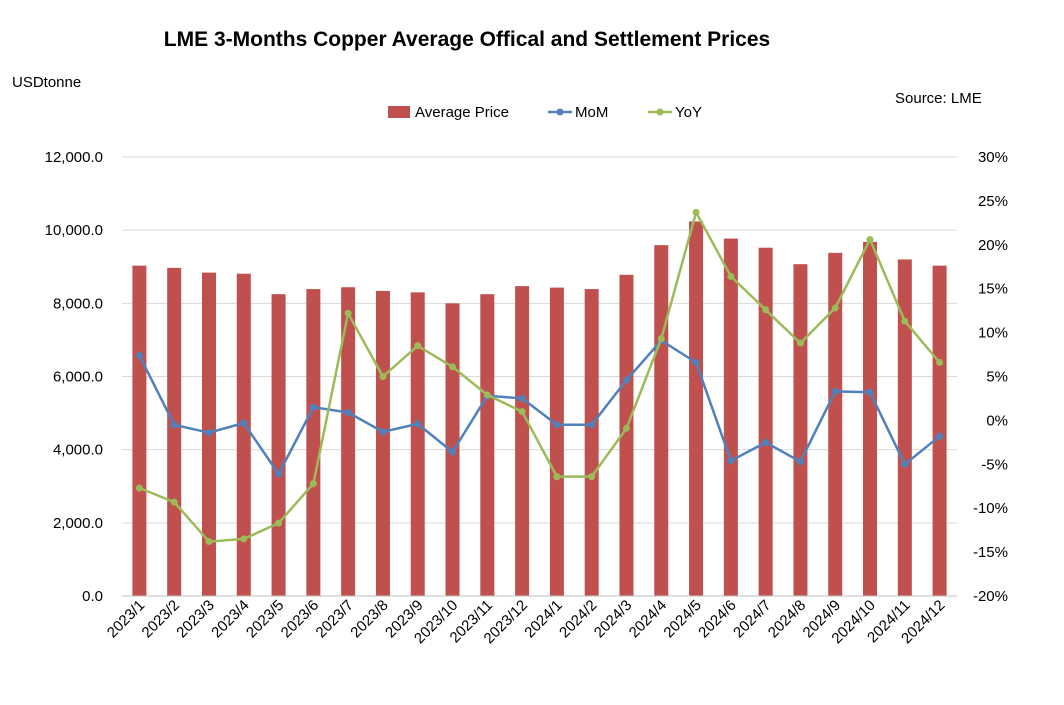 The height and width of the screenshot is (705, 1064). Describe the element at coordinates (300, 619) in the screenshot. I see `x-tick-label: 2023/6` at that location.